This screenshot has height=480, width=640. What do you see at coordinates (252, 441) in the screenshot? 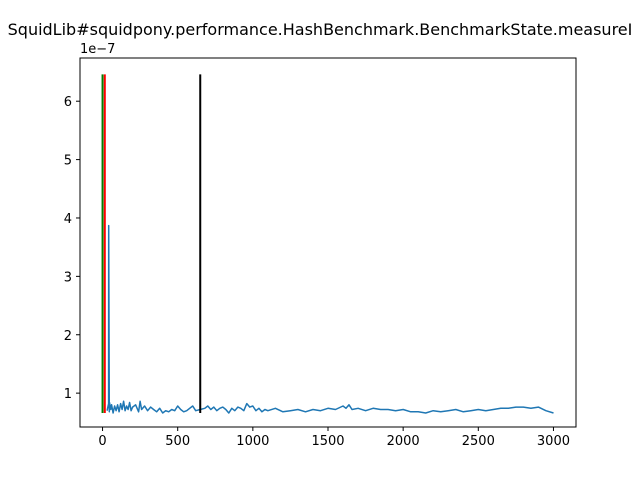
I see `x-tick-label: 1000` at bounding box center [252, 441].